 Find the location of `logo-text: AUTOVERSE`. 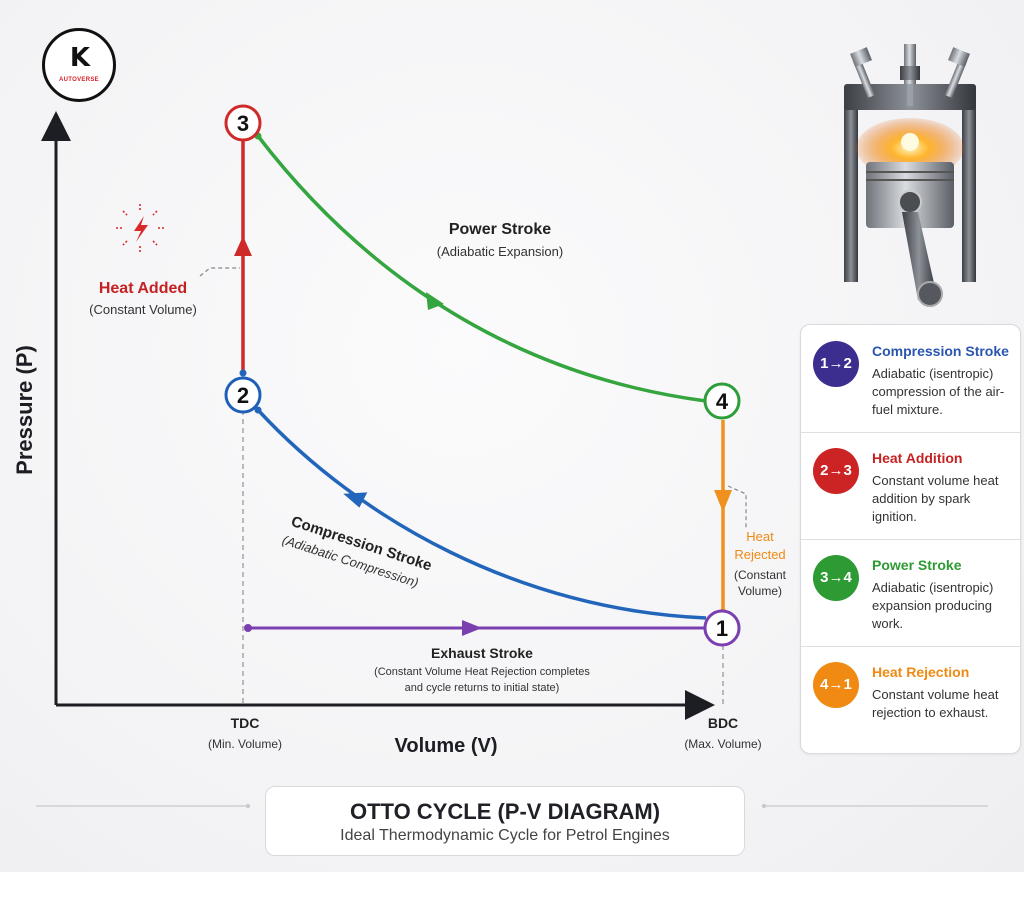

logo-text: AUTOVERSE is located at coordinates (79, 80).